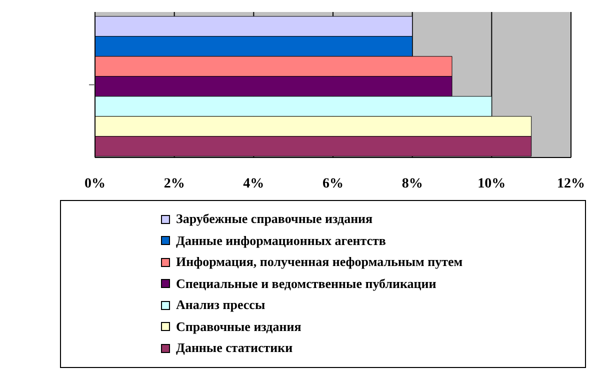  Describe the element at coordinates (281, 240) in the screenshot. I see `legend-label: Данные информационных агентств` at that location.